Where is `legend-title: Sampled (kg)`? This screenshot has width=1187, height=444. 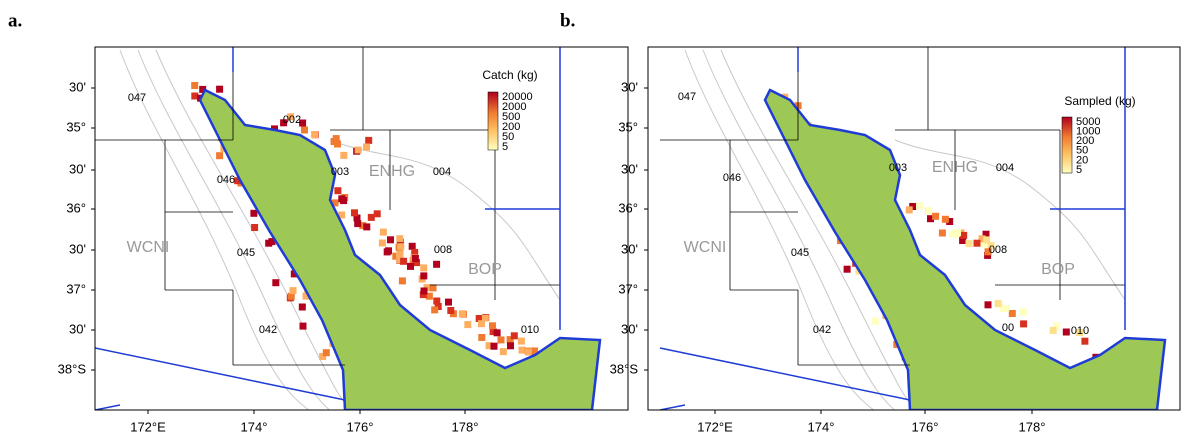 legend-title: Sampled (kg) is located at coordinates (1099, 101).